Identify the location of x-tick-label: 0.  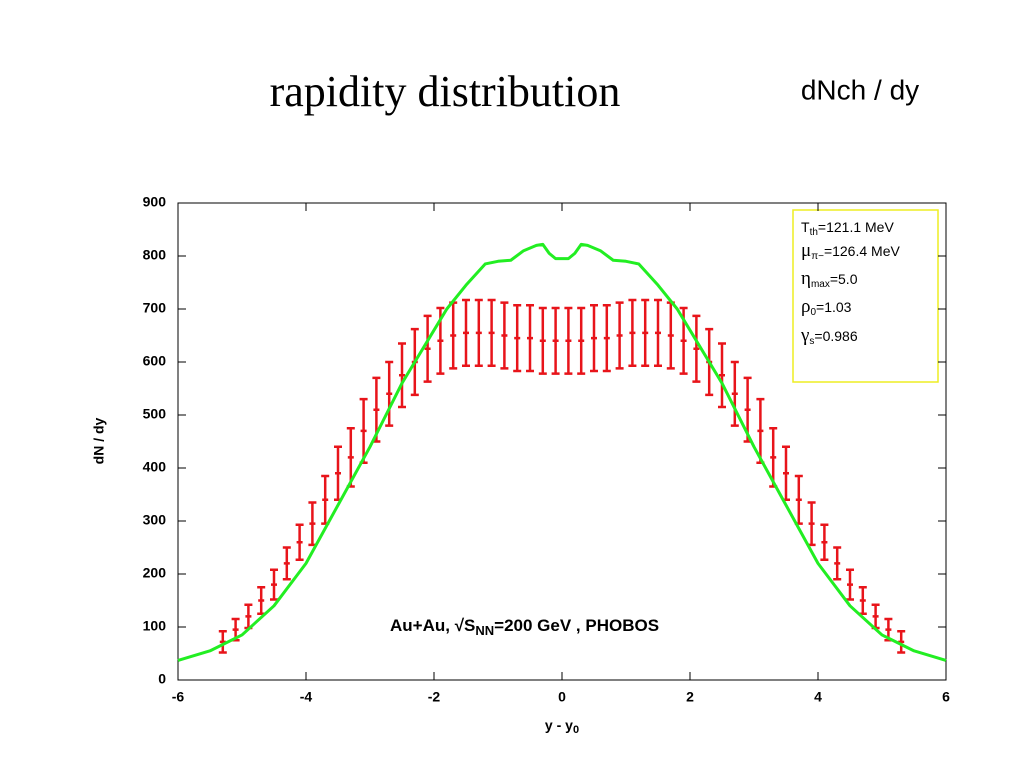
(562, 697).